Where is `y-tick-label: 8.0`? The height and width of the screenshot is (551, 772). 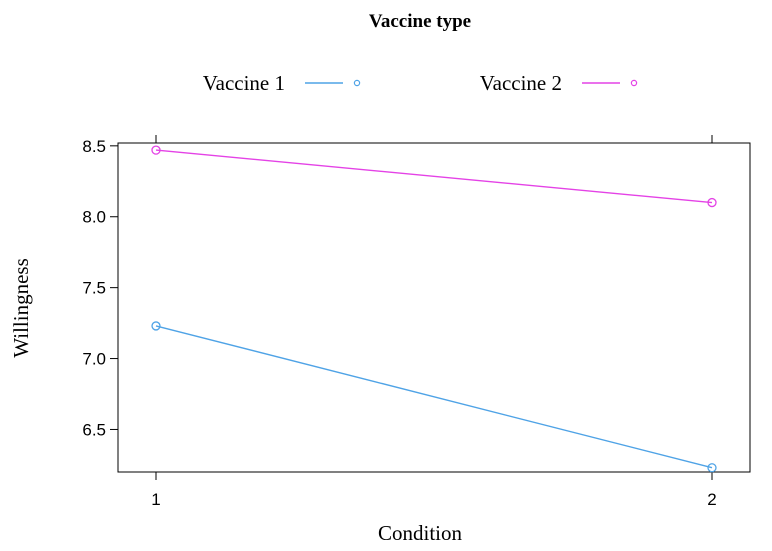
y-tick-label: 8.0 is located at coordinates (94, 217).